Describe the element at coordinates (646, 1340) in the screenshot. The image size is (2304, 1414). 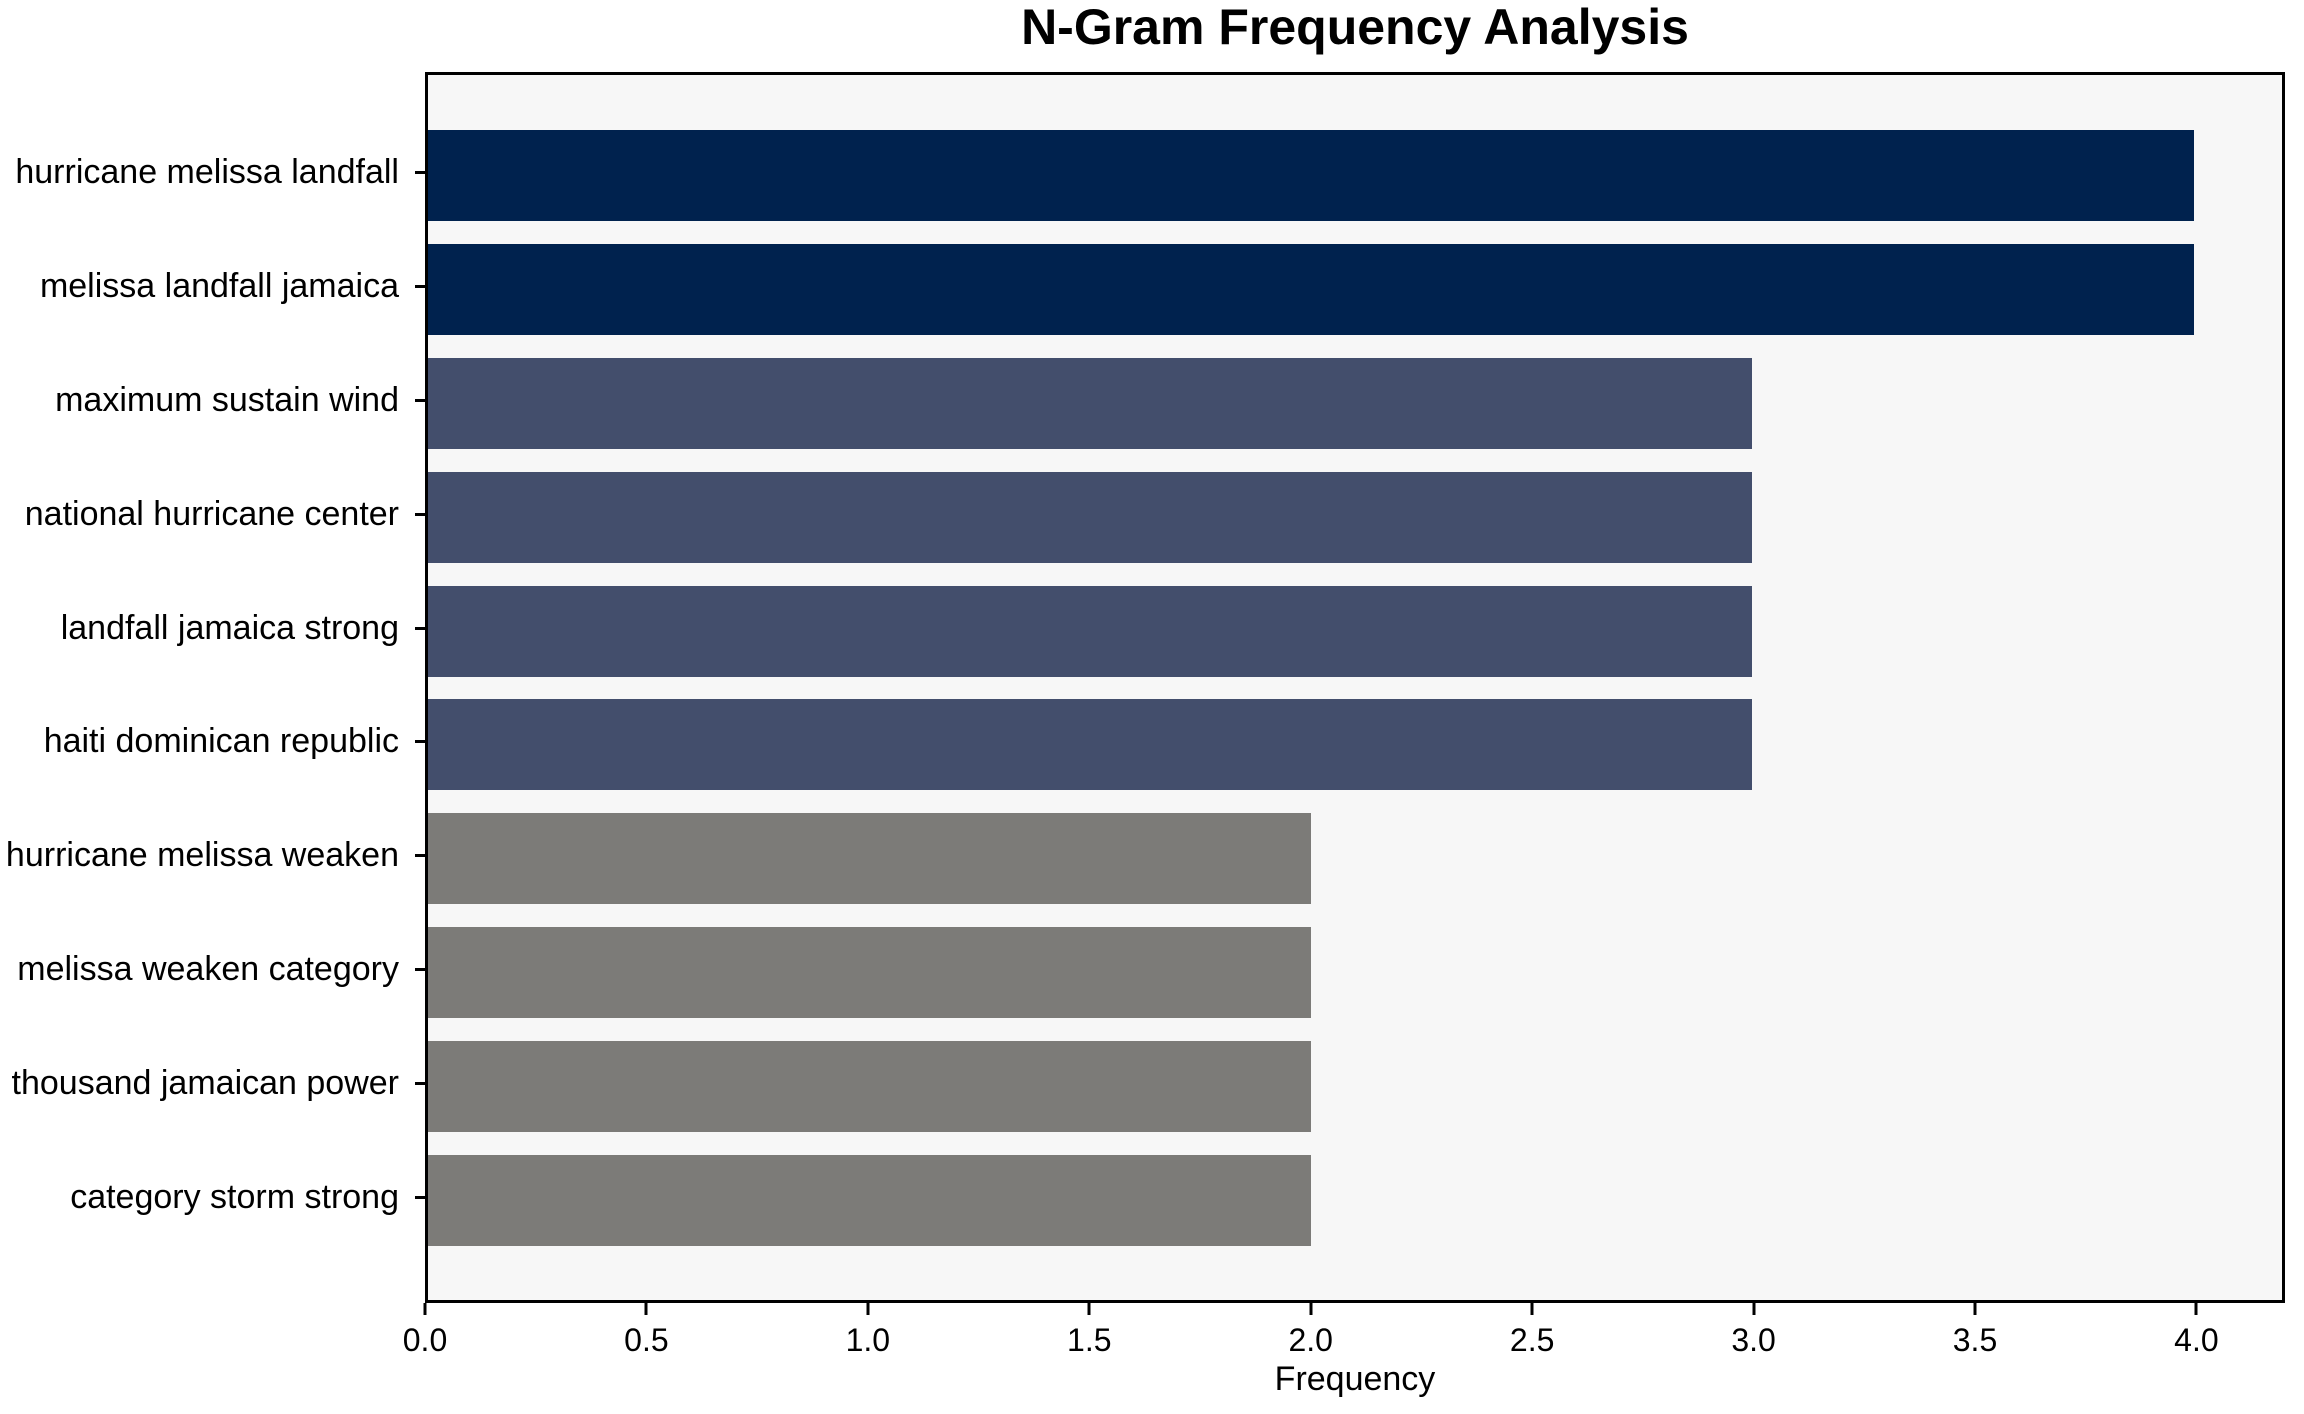
I see `x-tick-label: 0.5` at that location.